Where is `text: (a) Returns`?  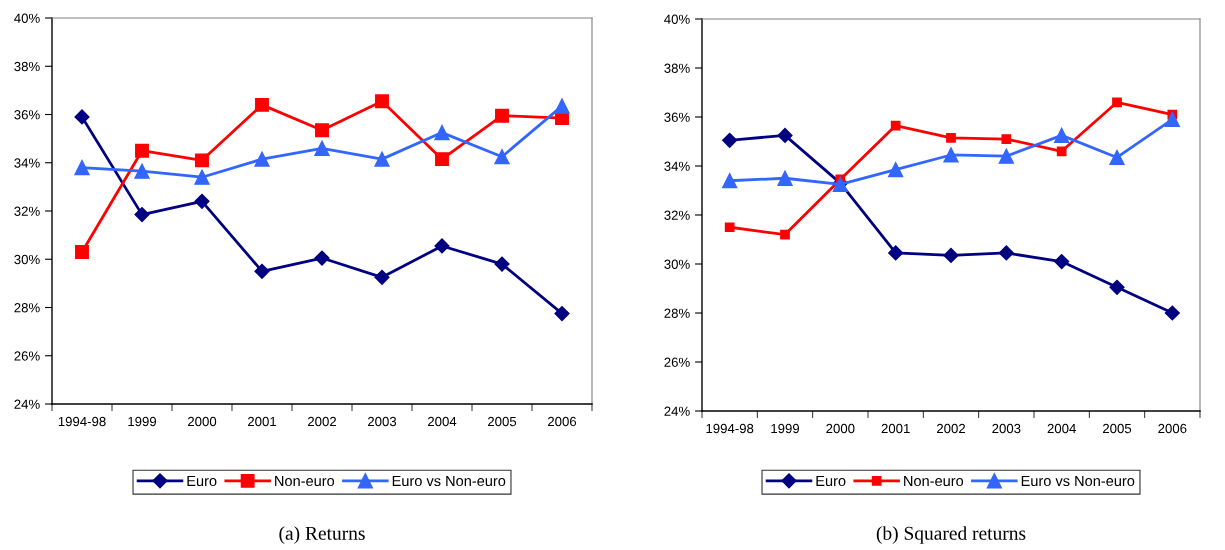
text: (a) Returns is located at coordinates (322, 535).